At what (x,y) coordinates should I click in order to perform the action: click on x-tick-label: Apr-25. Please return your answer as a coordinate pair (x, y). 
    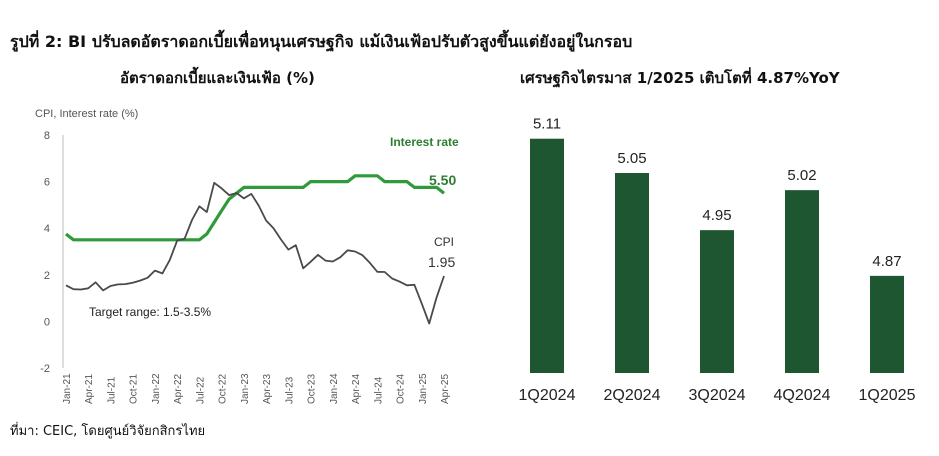
    Looking at the image, I should click on (445, 389).